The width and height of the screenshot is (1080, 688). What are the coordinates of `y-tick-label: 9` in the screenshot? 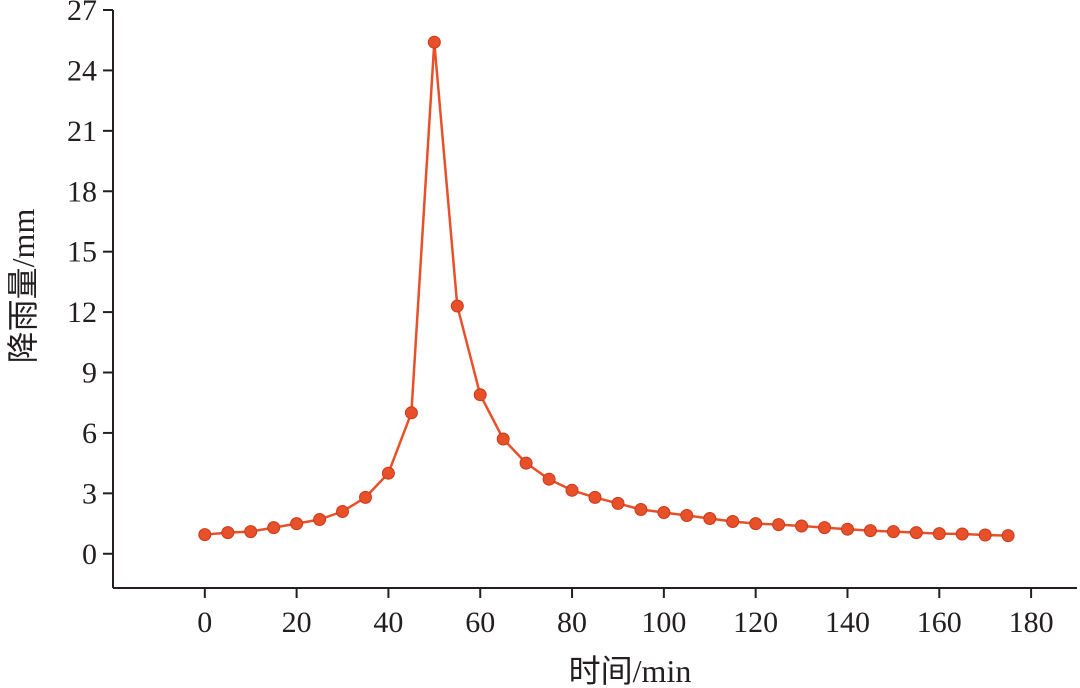 It's located at (89, 373).